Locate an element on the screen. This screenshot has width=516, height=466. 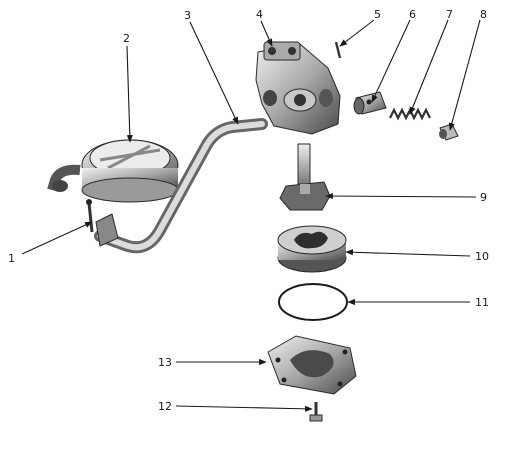
callout-11: 11 is located at coordinates (482, 302).